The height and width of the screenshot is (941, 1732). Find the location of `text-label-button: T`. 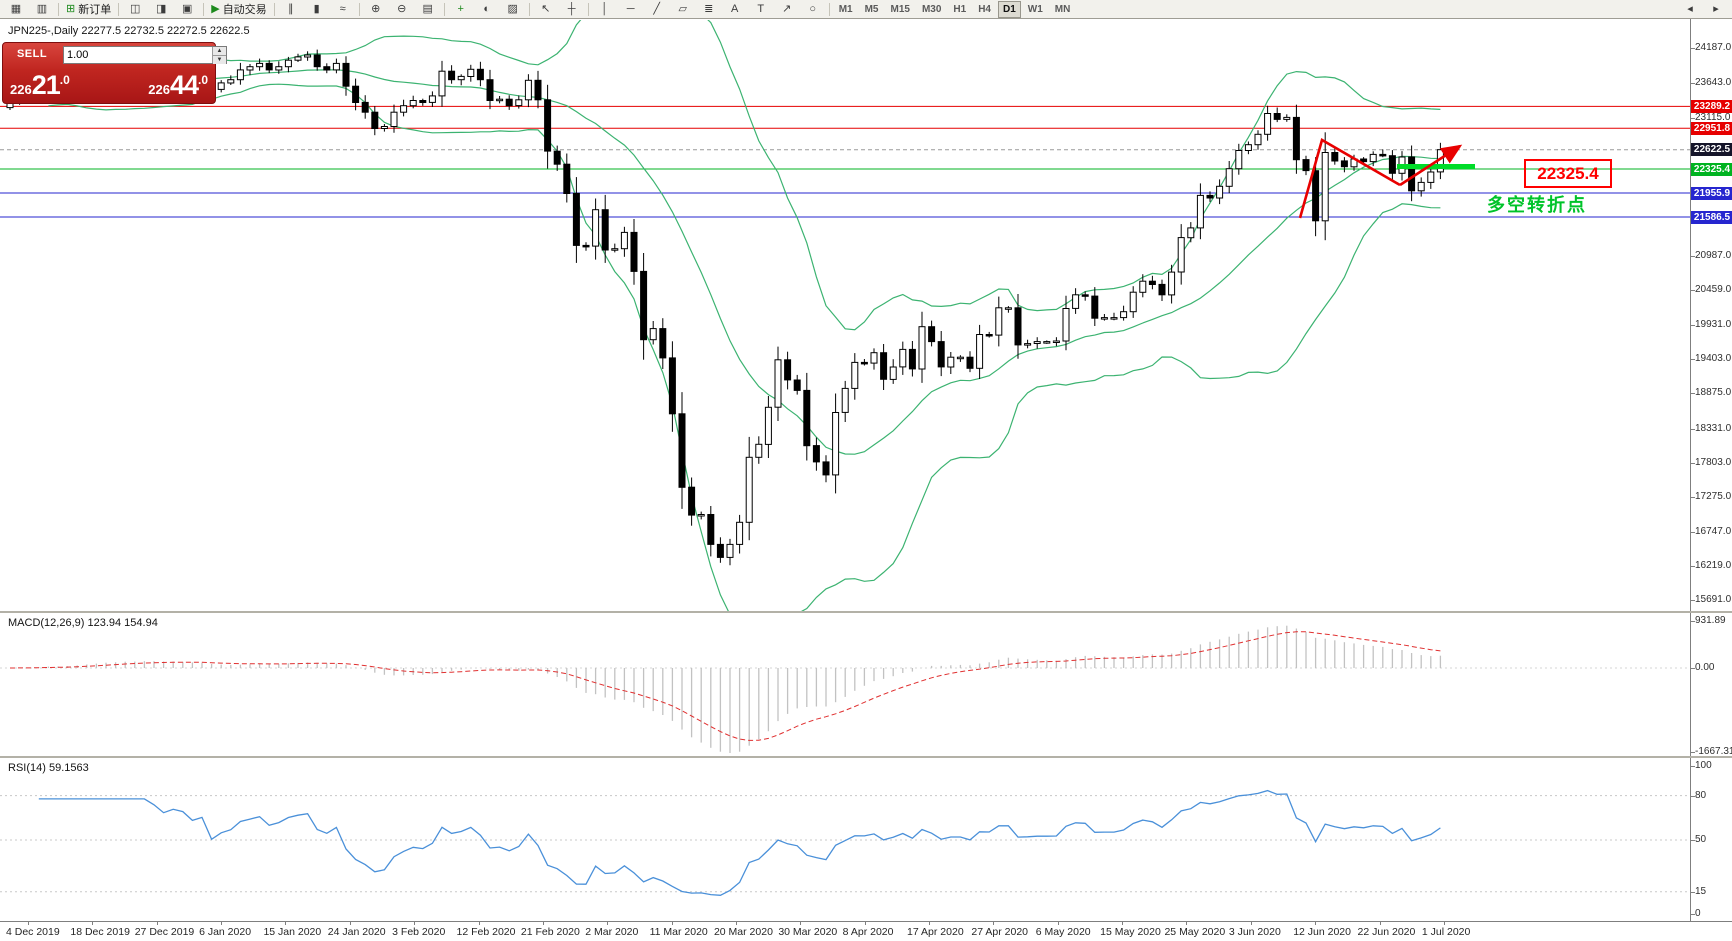

text-label-button: T is located at coordinates (761, 9).